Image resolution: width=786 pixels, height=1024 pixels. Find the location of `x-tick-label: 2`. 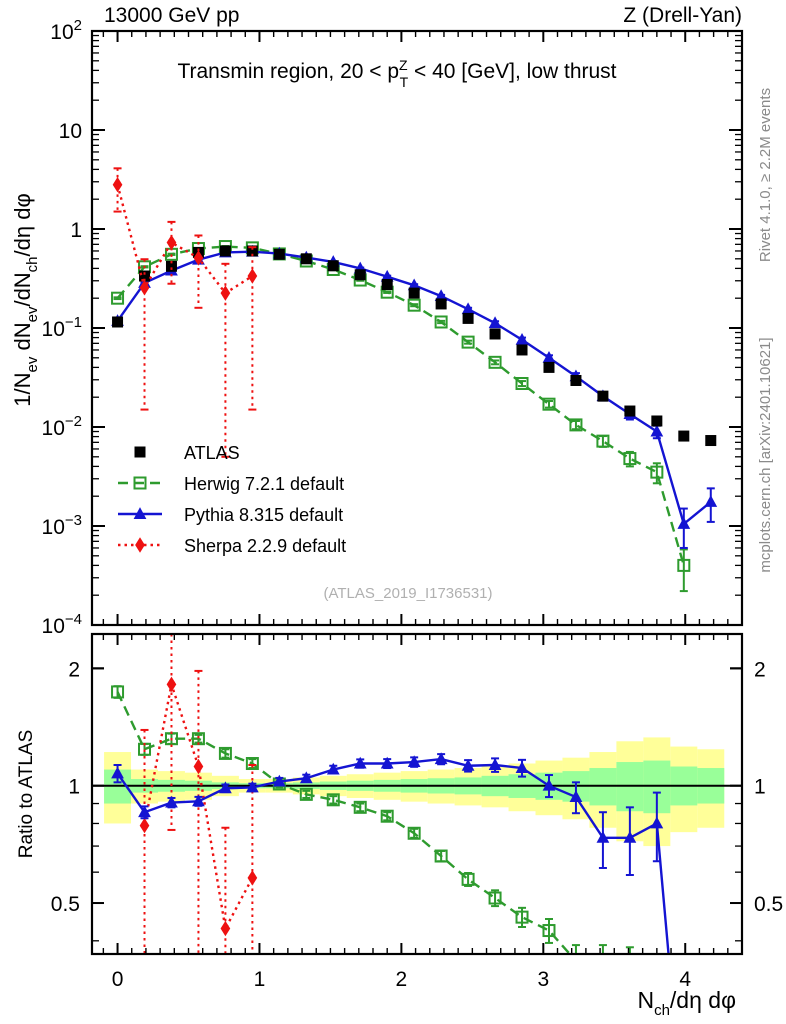

x-tick-label: 2 is located at coordinates (402, 979).